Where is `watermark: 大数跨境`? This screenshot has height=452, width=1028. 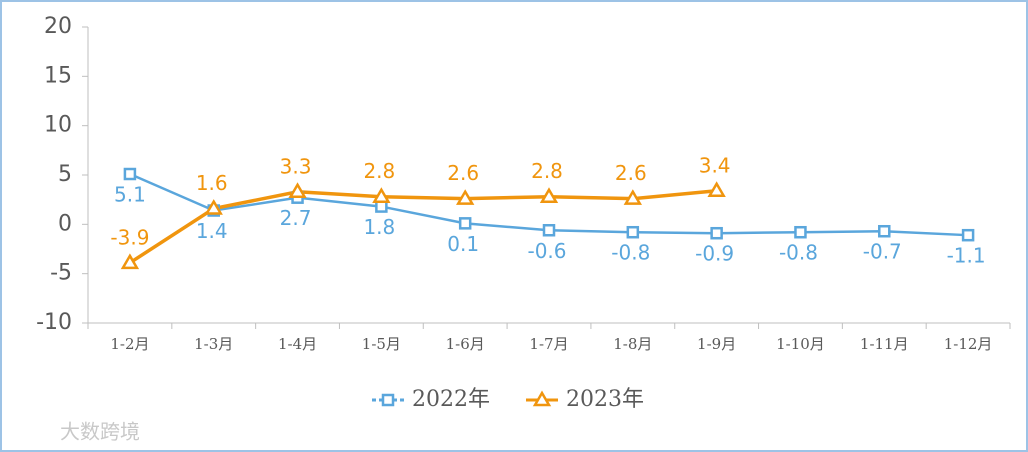 watermark: 大数跨境 is located at coordinates (100, 432).